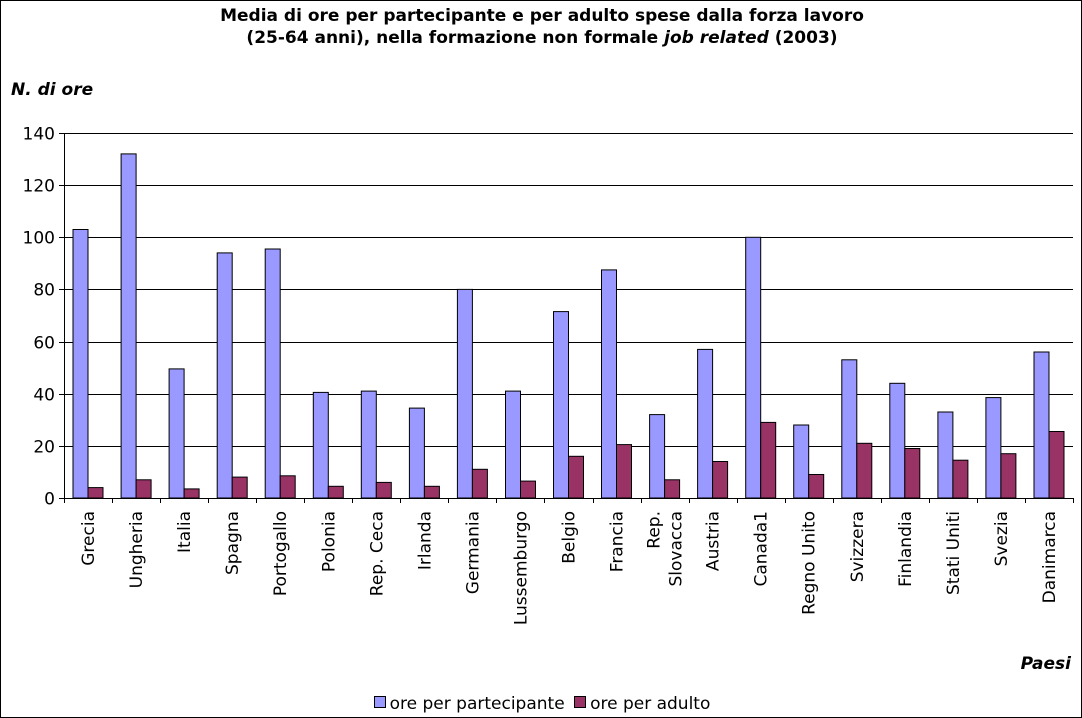 This screenshot has height=718, width=1082. Describe the element at coordinates (650, 704) in the screenshot. I see `legend-label-adult: ore per adulto` at that location.